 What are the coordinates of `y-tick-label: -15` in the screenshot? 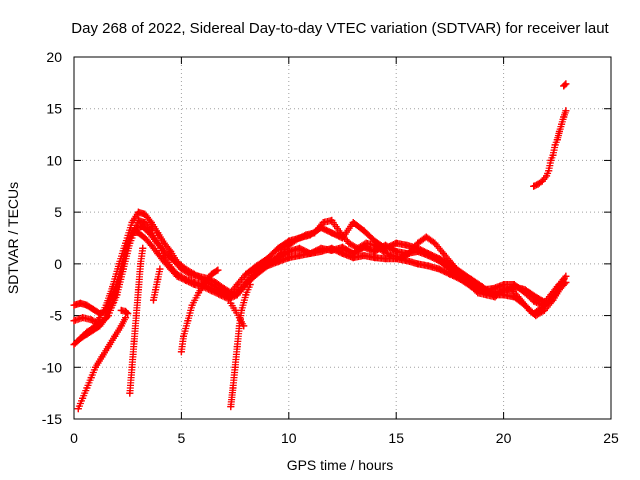 It's located at (52, 419).